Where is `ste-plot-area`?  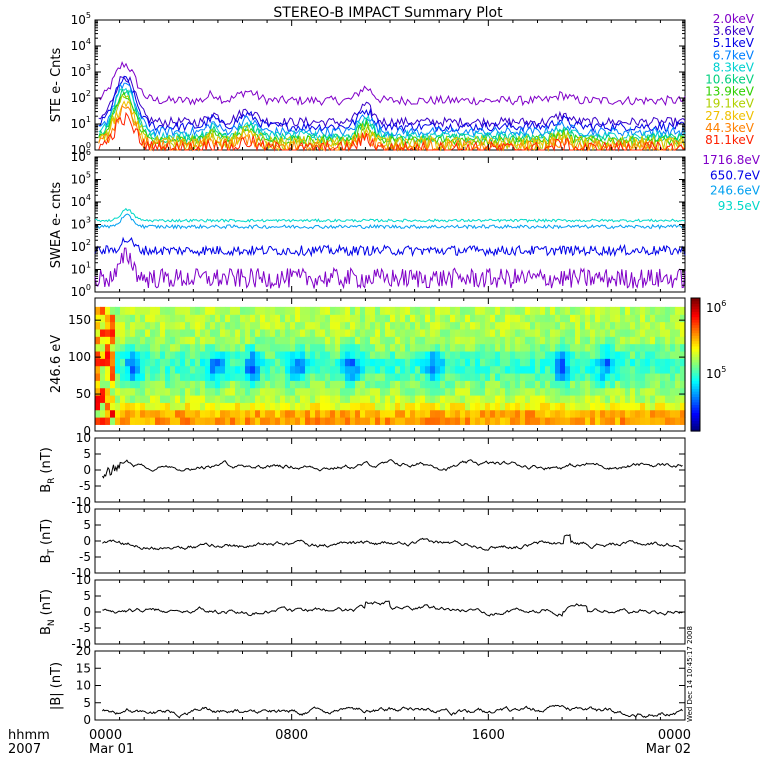 ste-plot-area is located at coordinates (392, 106).